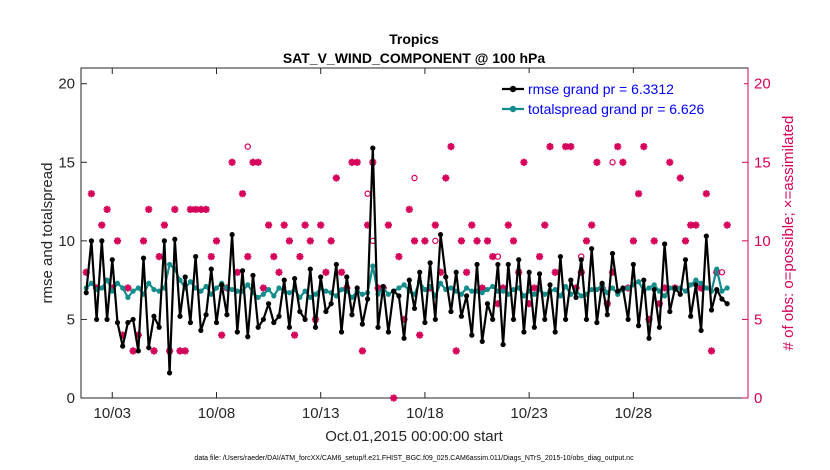  I want to click on legend-box, so click(621, 97).